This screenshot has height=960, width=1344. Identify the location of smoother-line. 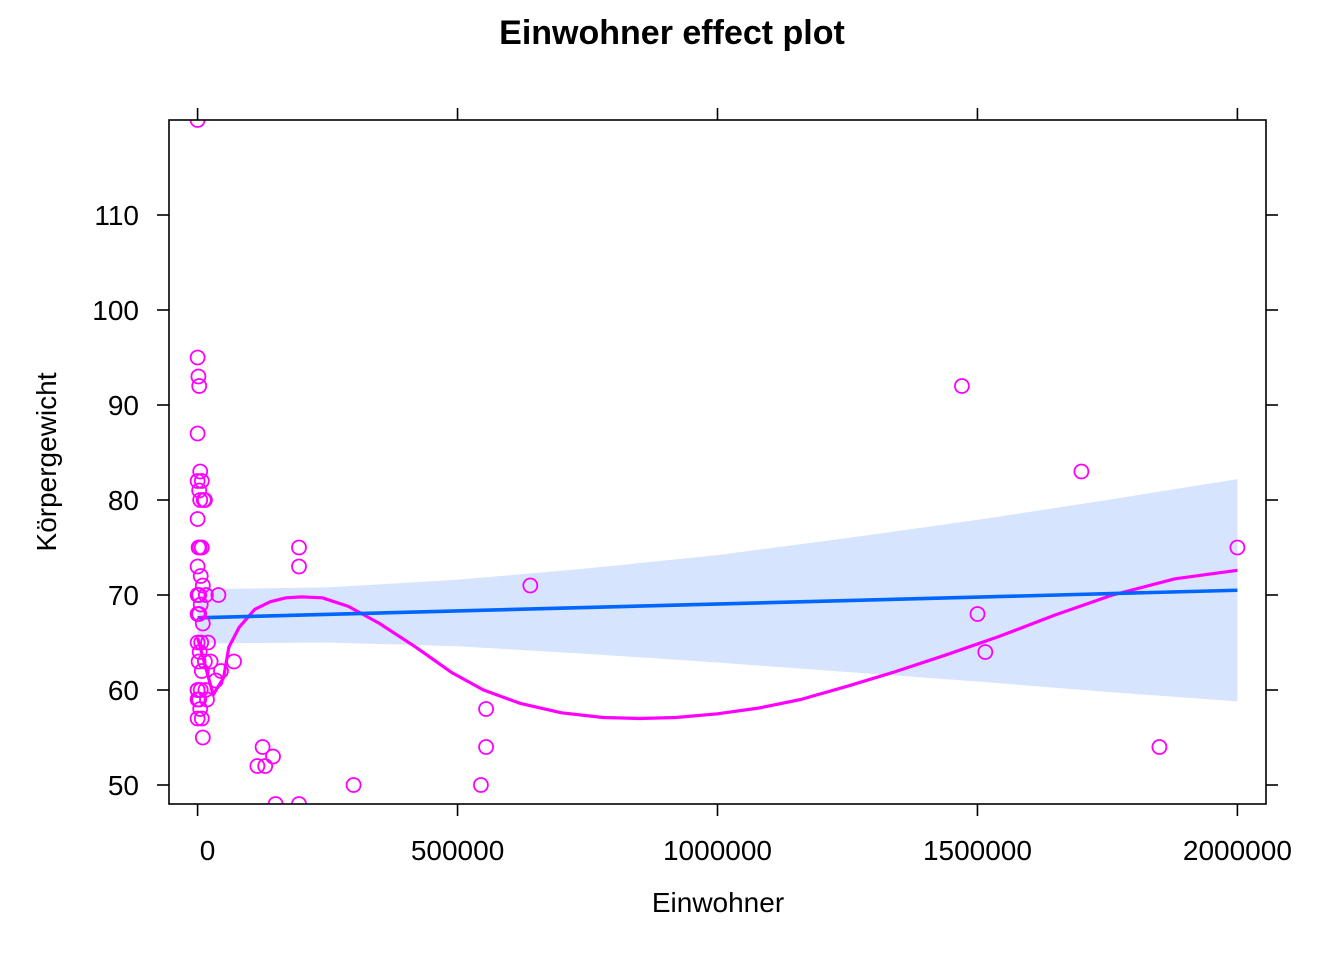
(717, 644).